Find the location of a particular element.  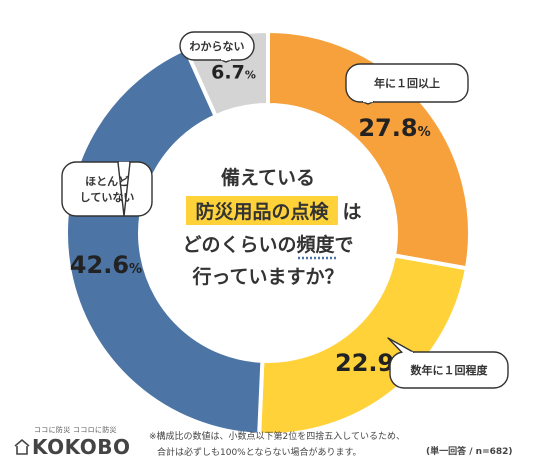

footnote-line-2: 合計は必ずしも100%とならない場合があります。 is located at coordinates (259, 453).